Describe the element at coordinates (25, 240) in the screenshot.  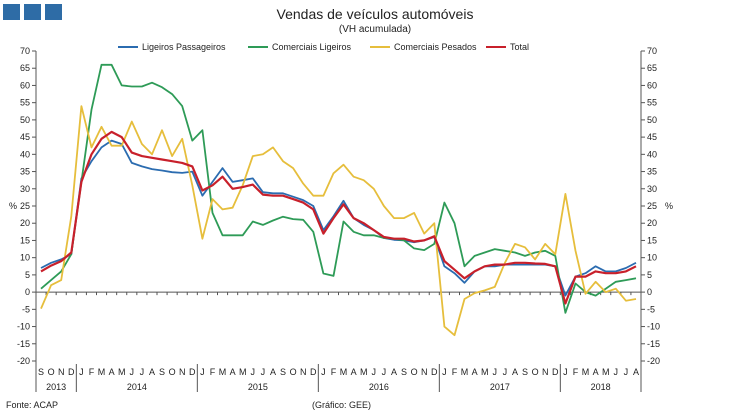
I see `y-tick-label-left: 15` at that location.